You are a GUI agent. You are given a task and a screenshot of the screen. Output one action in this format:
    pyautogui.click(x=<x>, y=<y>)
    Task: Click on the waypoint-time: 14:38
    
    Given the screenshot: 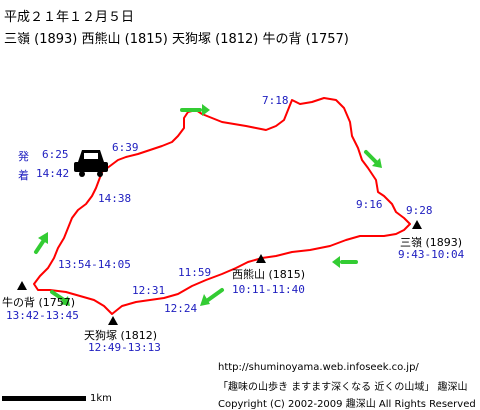 What is the action you would take?
    pyautogui.click(x=115, y=198)
    